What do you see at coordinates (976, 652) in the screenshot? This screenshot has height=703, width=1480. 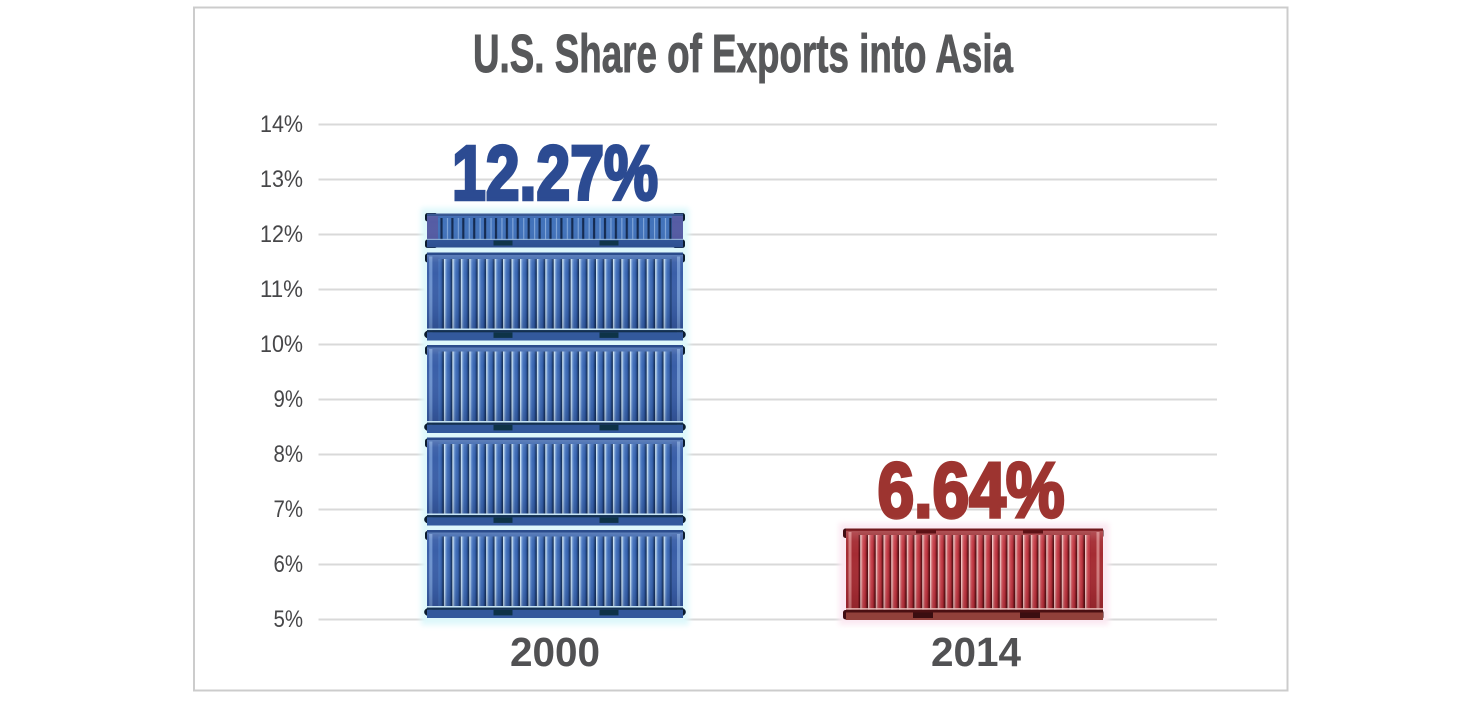 I see `svg-text: 2014` at bounding box center [976, 652].